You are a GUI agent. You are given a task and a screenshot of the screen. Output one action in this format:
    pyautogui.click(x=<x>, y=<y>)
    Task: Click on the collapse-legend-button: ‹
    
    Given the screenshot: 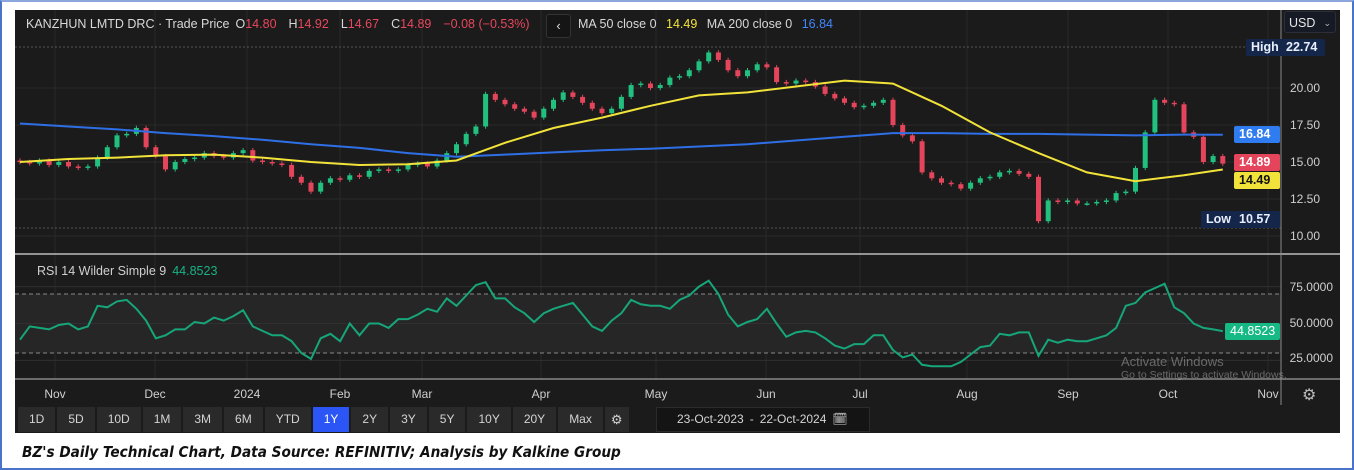 What is the action you would take?
    pyautogui.click(x=558, y=26)
    